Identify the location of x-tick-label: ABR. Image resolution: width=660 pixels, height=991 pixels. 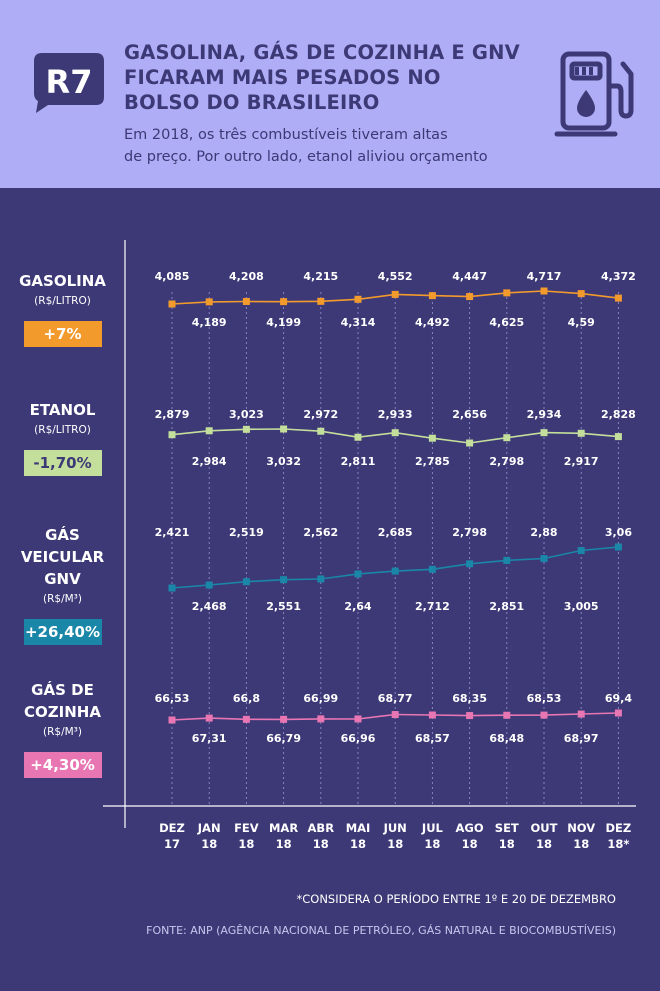
(321, 828).